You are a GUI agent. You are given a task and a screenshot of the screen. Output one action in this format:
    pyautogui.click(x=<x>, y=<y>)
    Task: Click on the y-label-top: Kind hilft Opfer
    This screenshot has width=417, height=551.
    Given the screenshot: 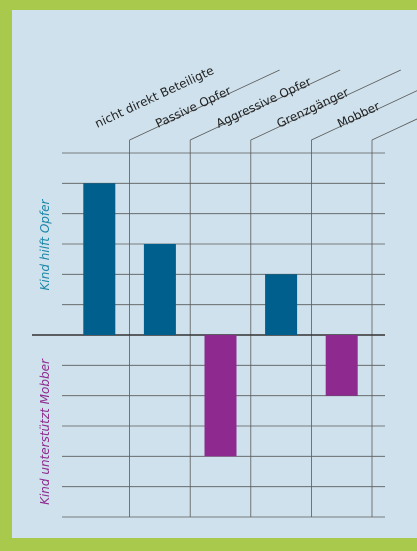 What is the action you would take?
    pyautogui.click(x=45, y=245)
    